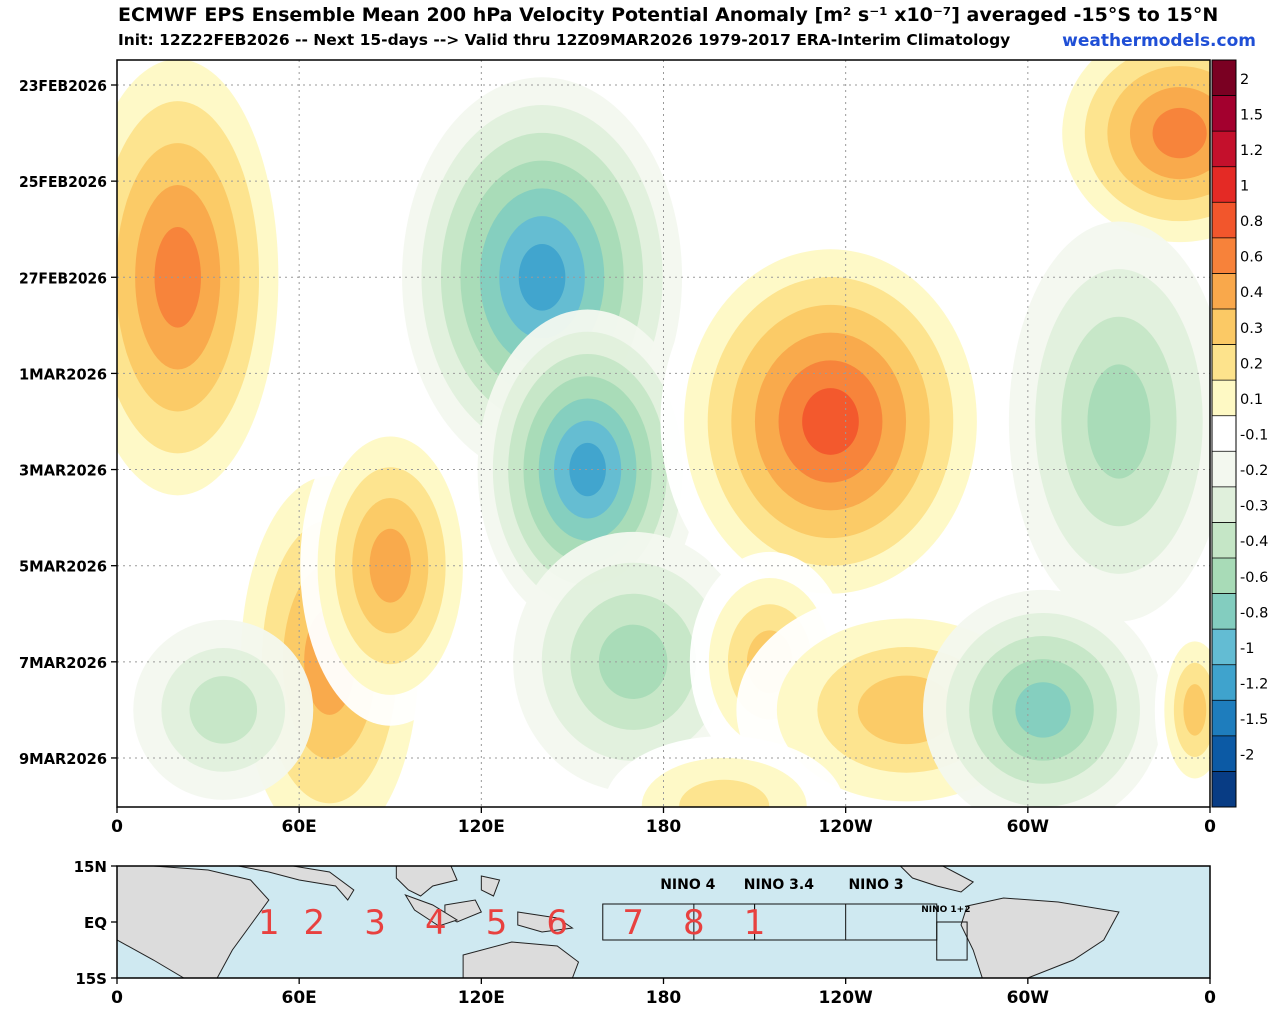  What do you see at coordinates (664, 827) in the screenshot?
I see `x-tick-label: 180` at bounding box center [664, 827].